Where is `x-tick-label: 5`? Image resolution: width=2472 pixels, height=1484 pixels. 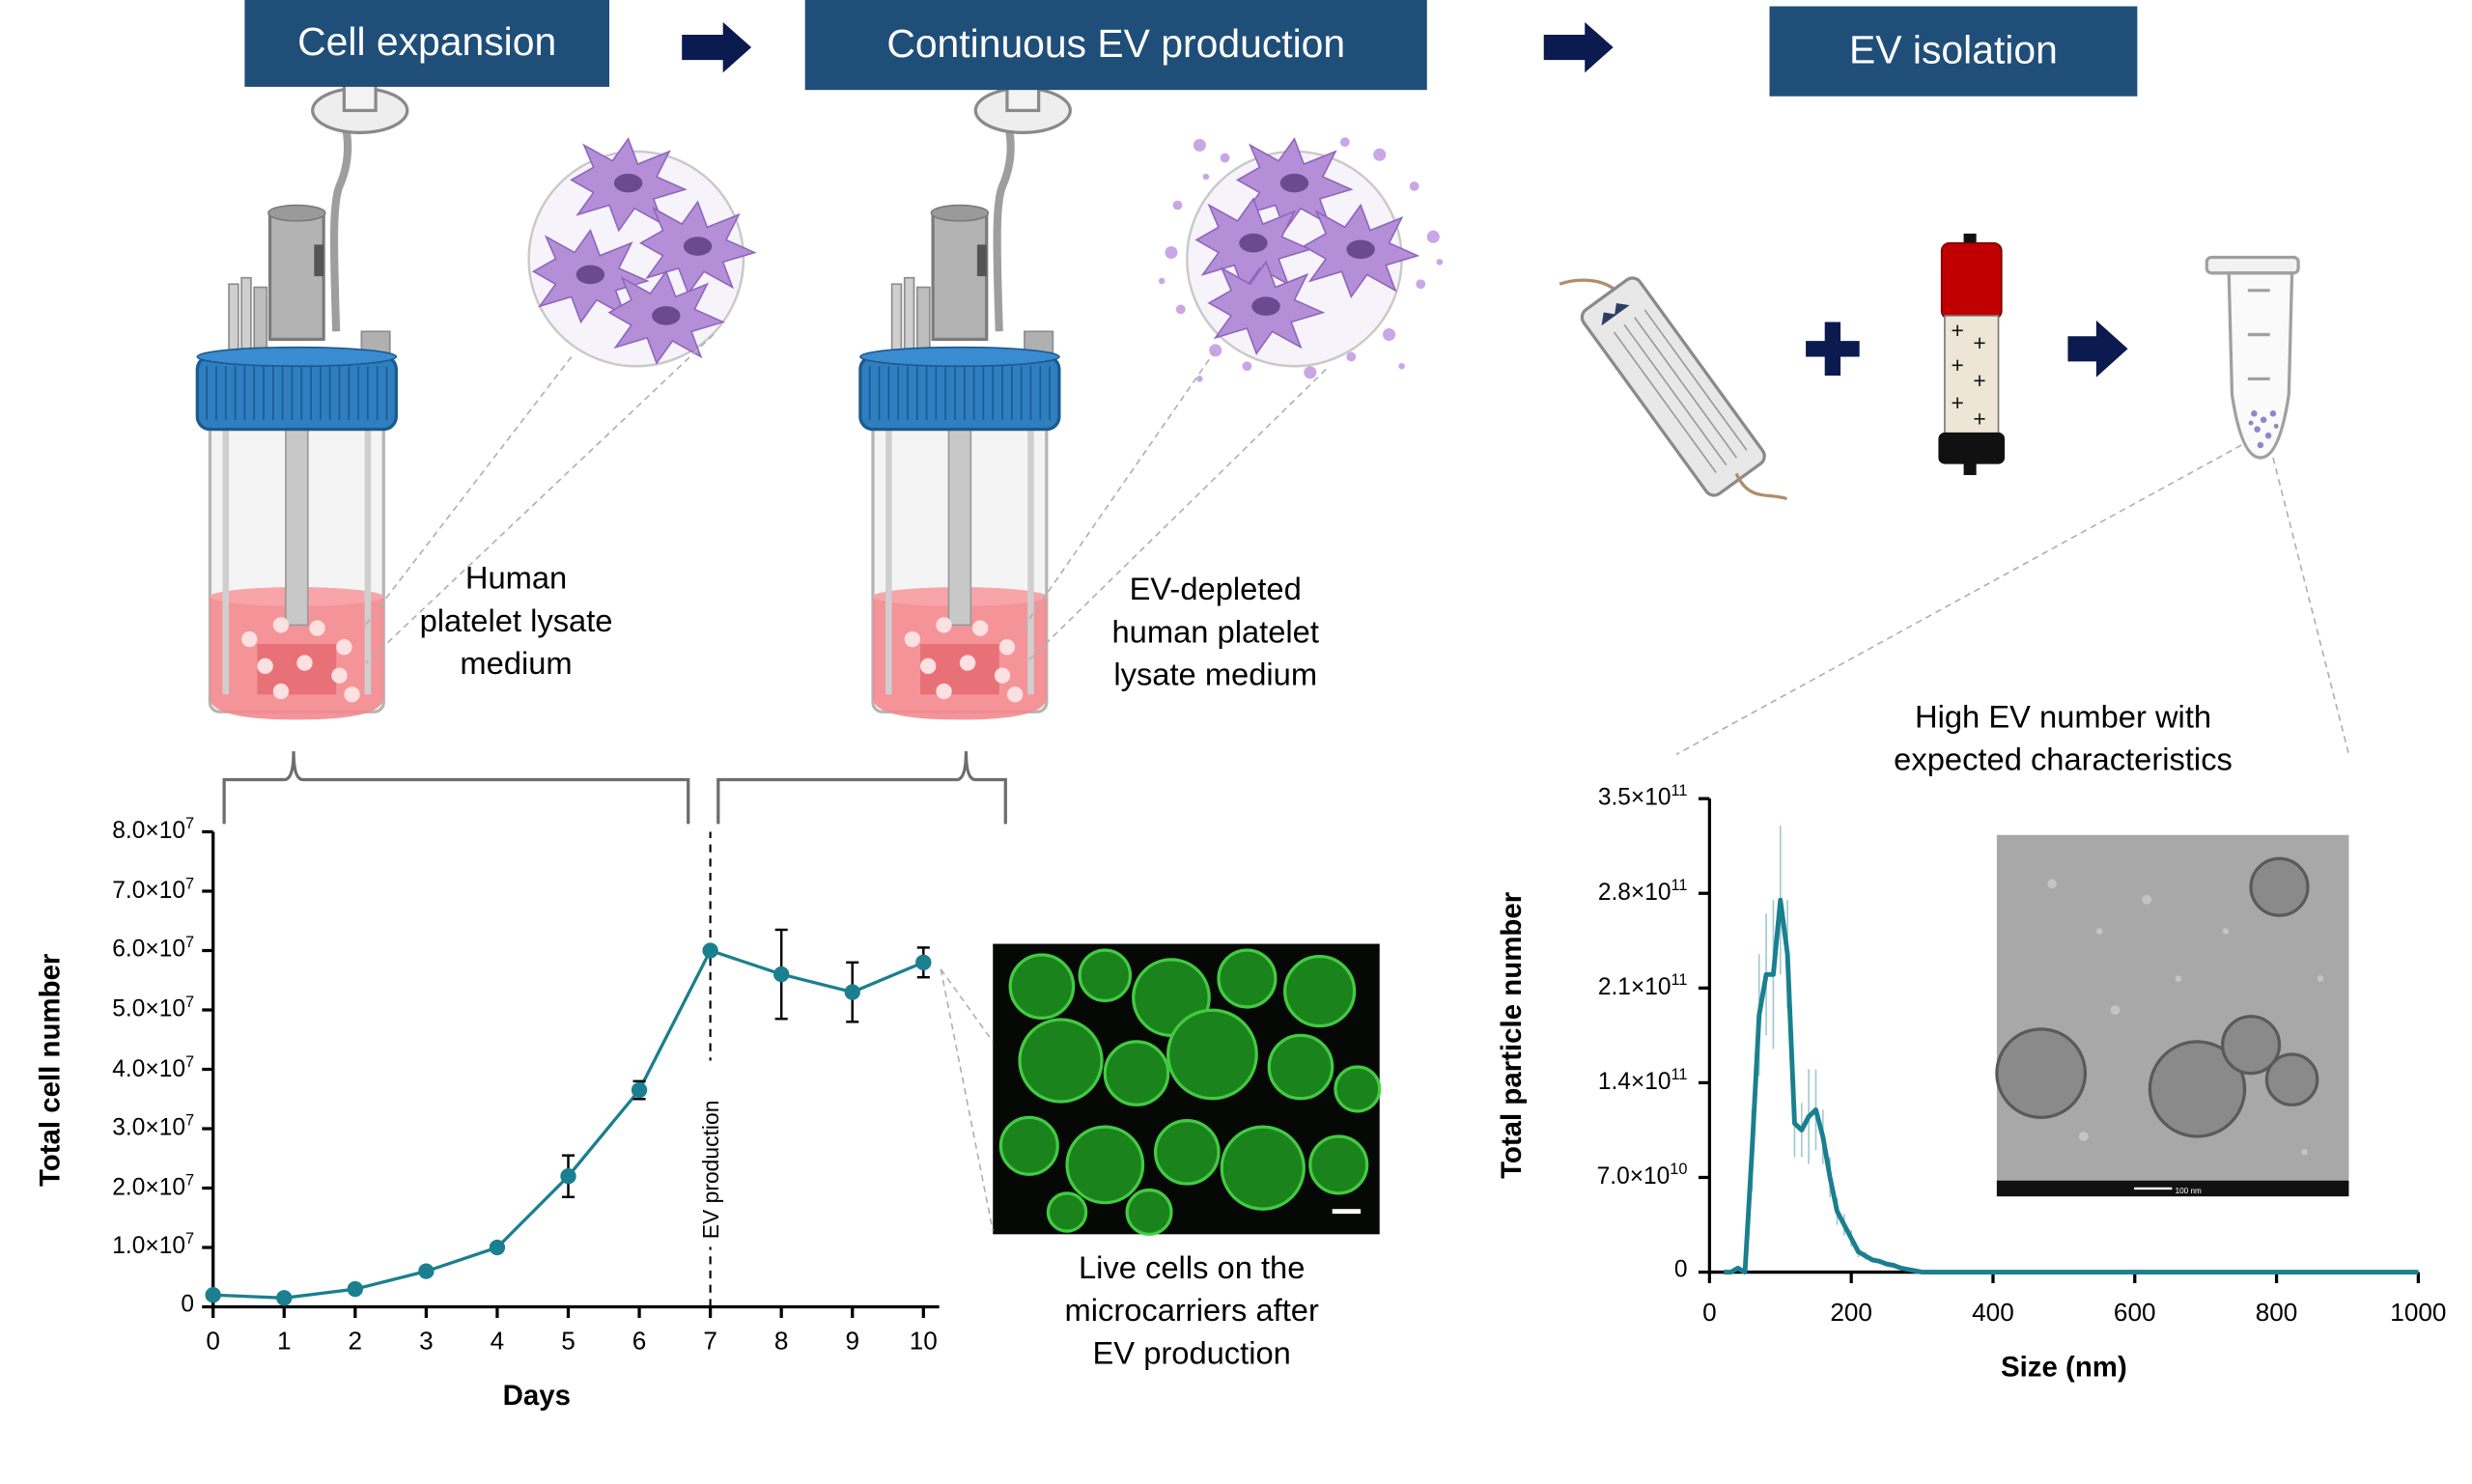
x-tick-label: 5 is located at coordinates (568, 1343).